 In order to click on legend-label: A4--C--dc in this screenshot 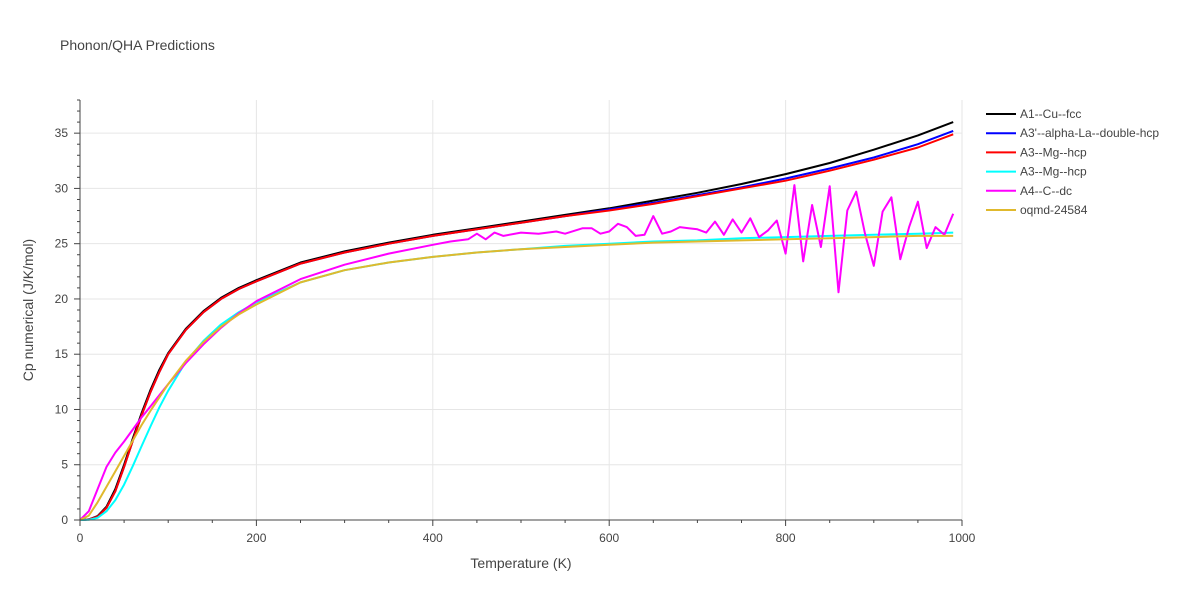, I will do `click(1046, 191)`.